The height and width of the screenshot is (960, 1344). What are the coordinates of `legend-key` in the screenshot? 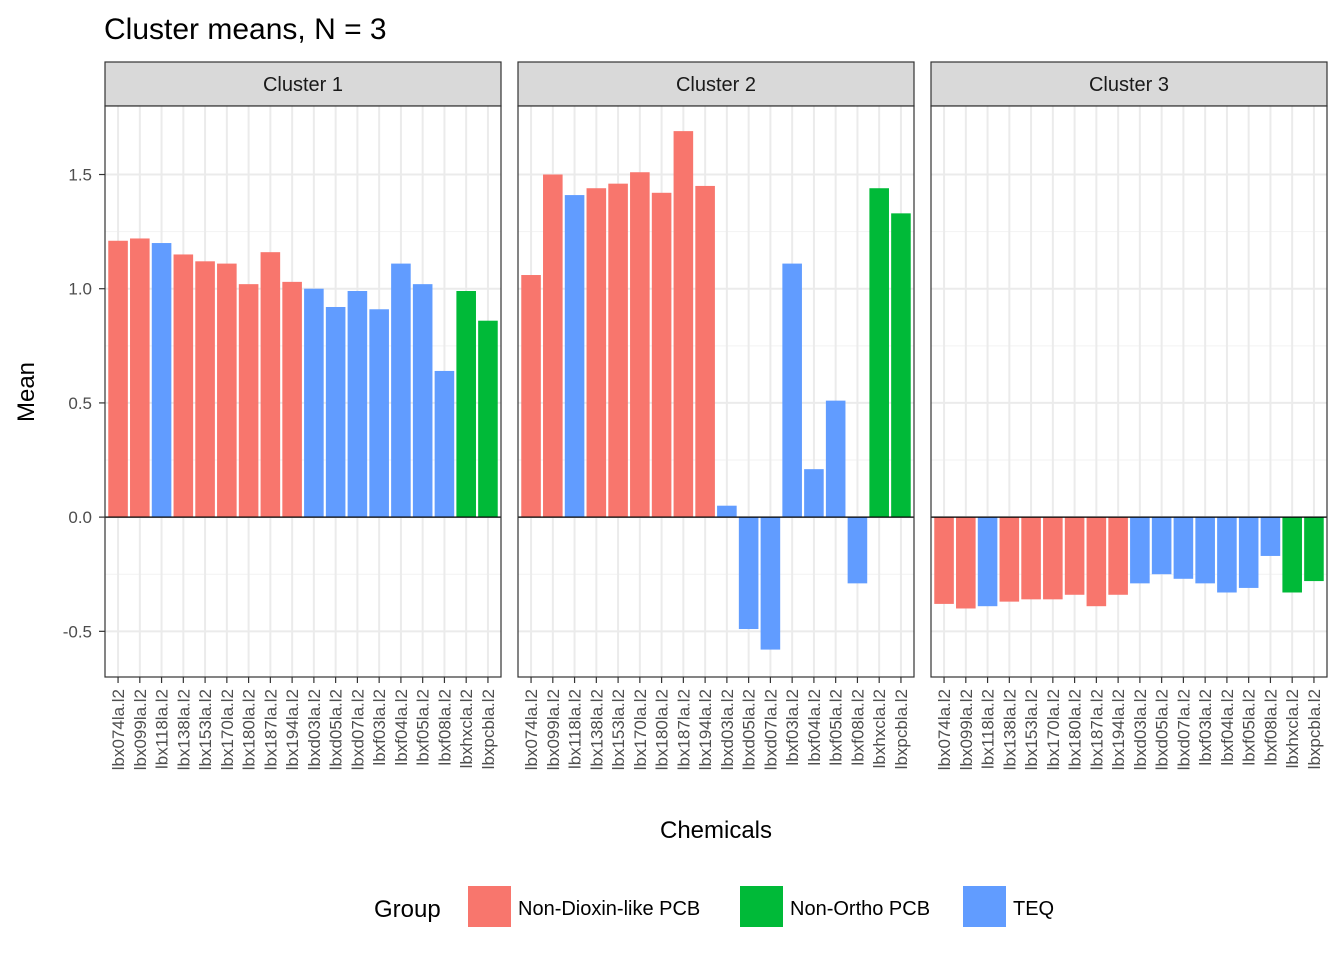 It's located at (984, 906).